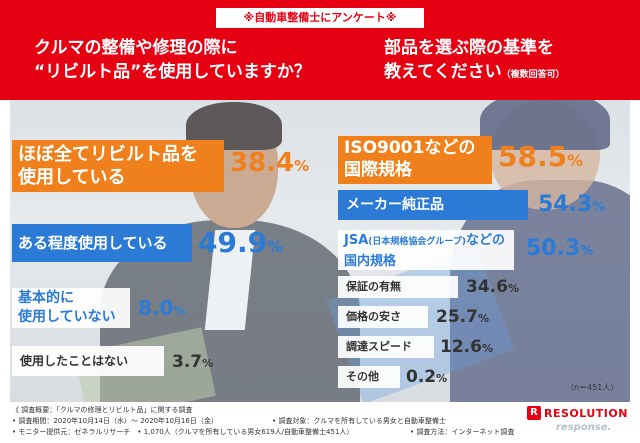  Describe the element at coordinates (533, 156) in the screenshot. I see `right-value-0-number: 58.5` at that location.